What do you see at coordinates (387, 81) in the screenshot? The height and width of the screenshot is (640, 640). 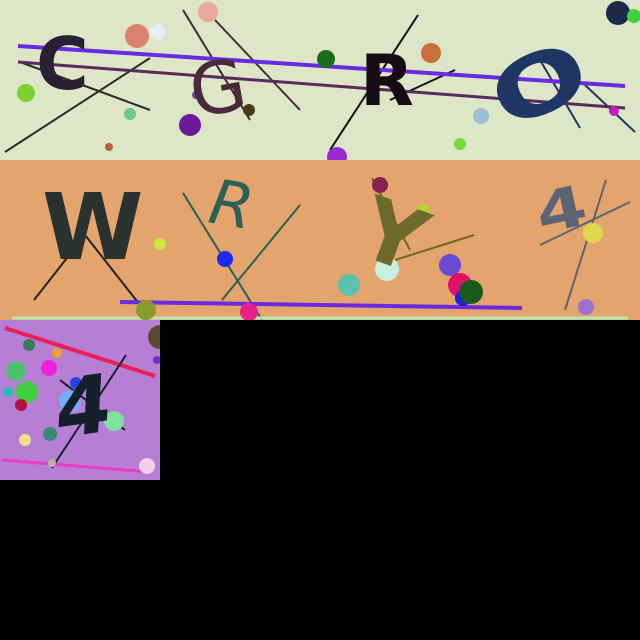 I see `captcha-char-3: R` at bounding box center [387, 81].